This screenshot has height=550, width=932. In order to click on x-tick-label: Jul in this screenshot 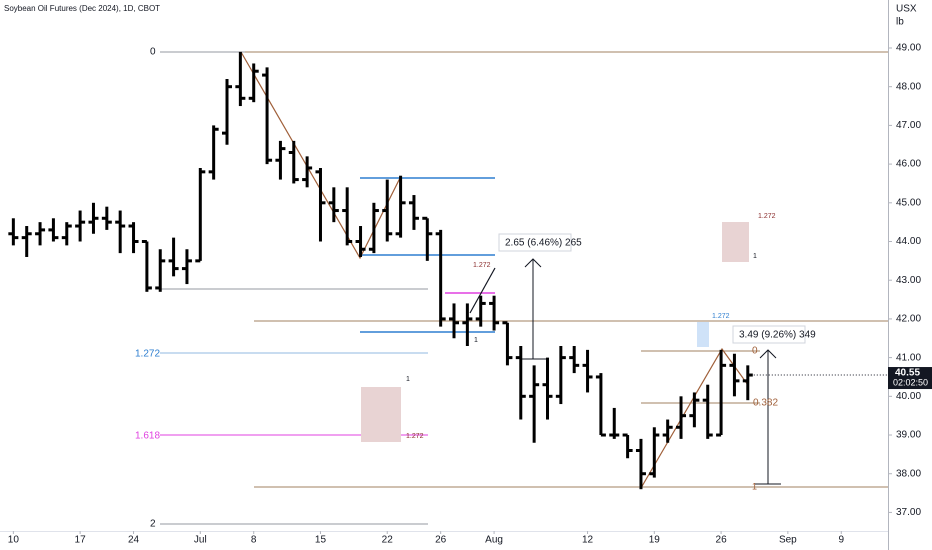, I will do `click(200, 540)`.